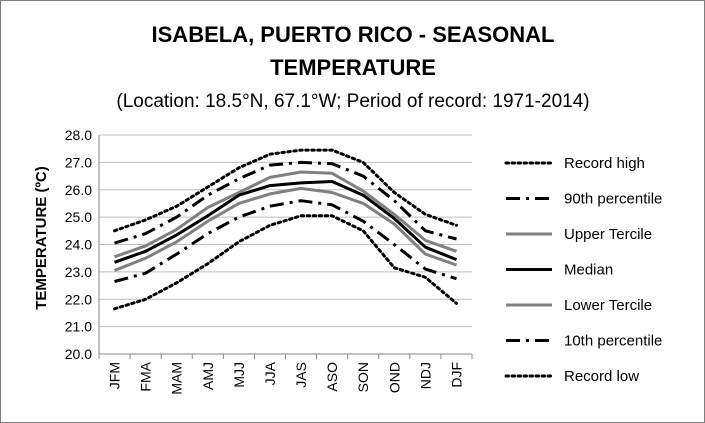  I want to click on x-tick-label: NDJ, so click(425, 375).